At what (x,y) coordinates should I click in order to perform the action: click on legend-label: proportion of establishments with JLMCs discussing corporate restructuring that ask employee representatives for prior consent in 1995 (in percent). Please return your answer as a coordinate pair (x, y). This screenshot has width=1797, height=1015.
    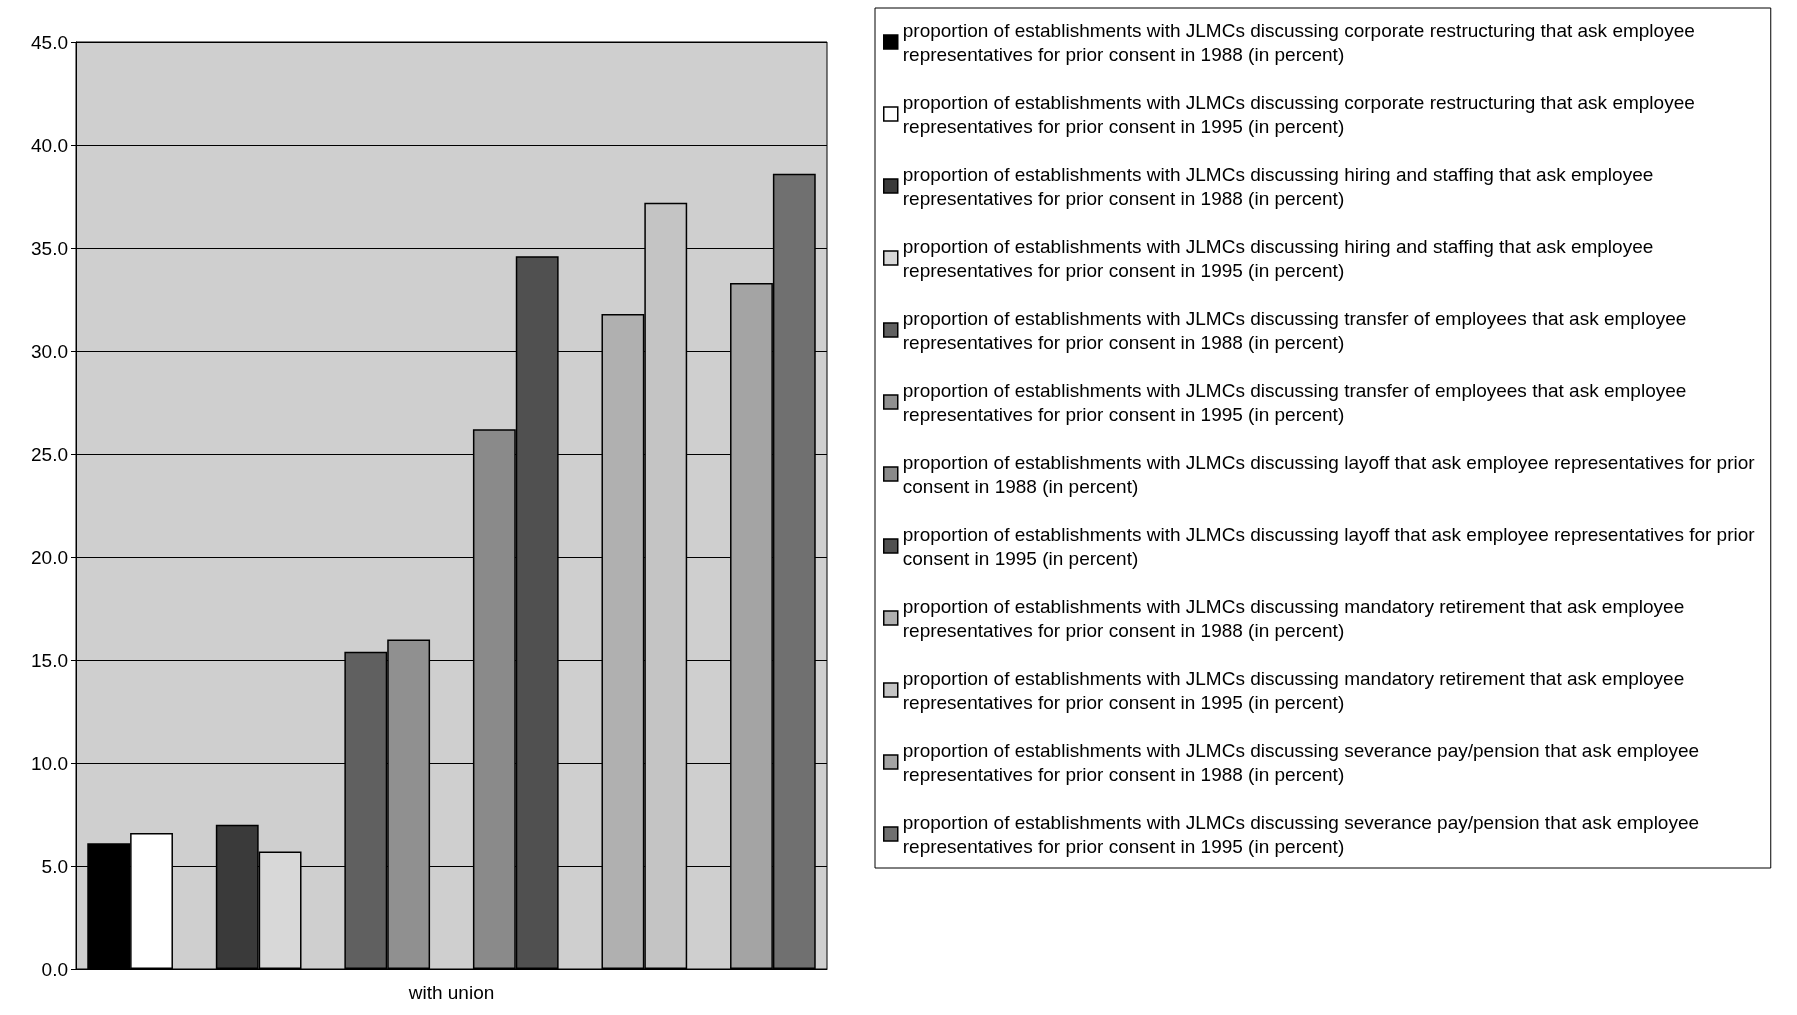
    Looking at the image, I should click on (1301, 114).